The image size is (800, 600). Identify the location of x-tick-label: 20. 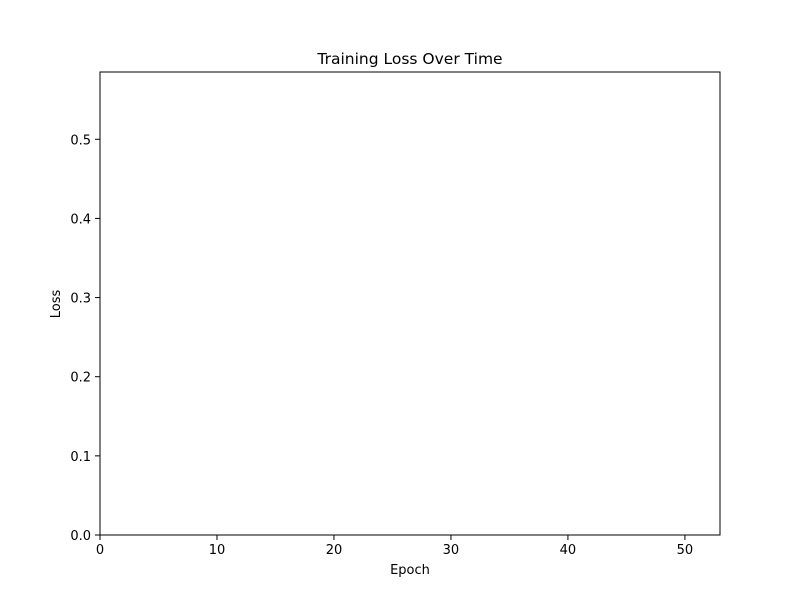
(334, 550).